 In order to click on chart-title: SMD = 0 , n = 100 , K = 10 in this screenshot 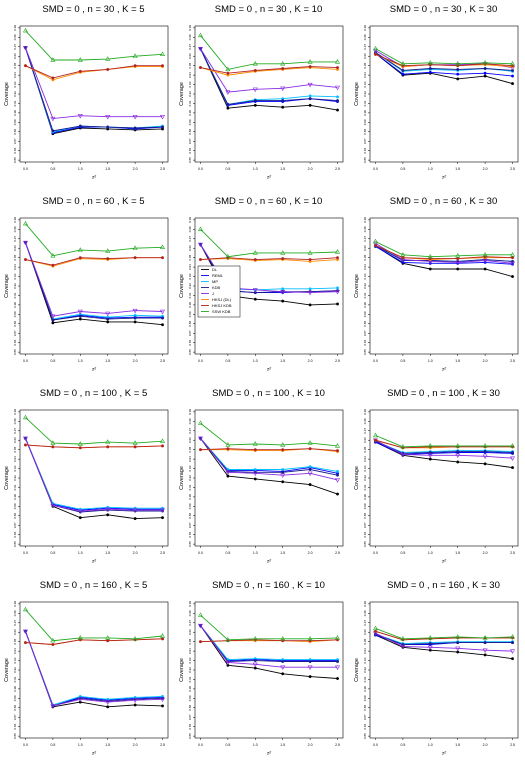, I will do `click(268, 393)`.